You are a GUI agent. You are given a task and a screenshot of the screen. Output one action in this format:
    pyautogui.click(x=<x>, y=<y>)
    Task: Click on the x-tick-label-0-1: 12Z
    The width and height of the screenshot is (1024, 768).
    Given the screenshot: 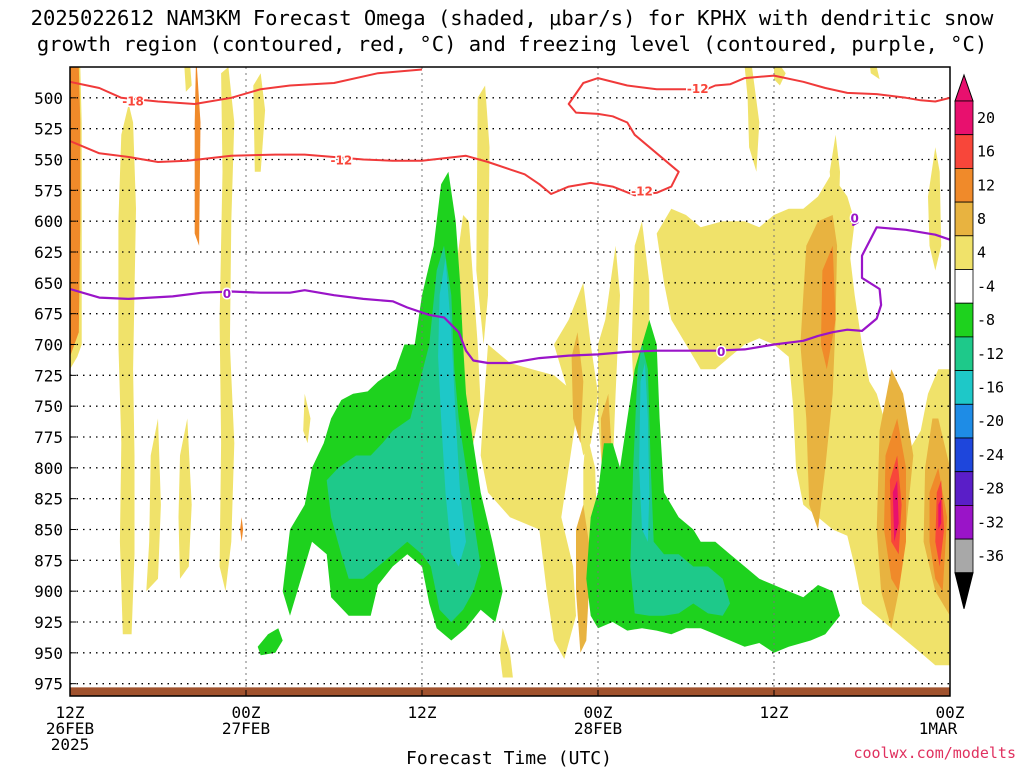 What is the action you would take?
    pyautogui.click(x=70, y=712)
    